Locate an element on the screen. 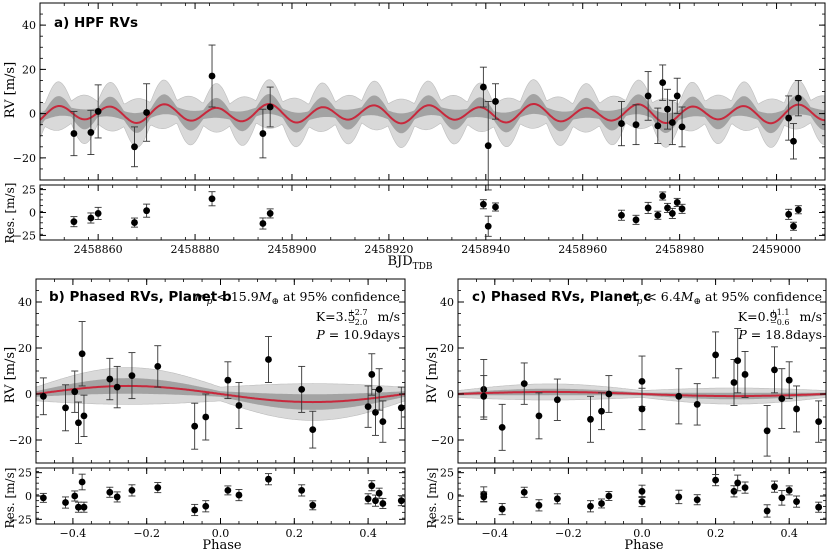 The image size is (830, 552). b-p-label: P is located at coordinates (320, 334).